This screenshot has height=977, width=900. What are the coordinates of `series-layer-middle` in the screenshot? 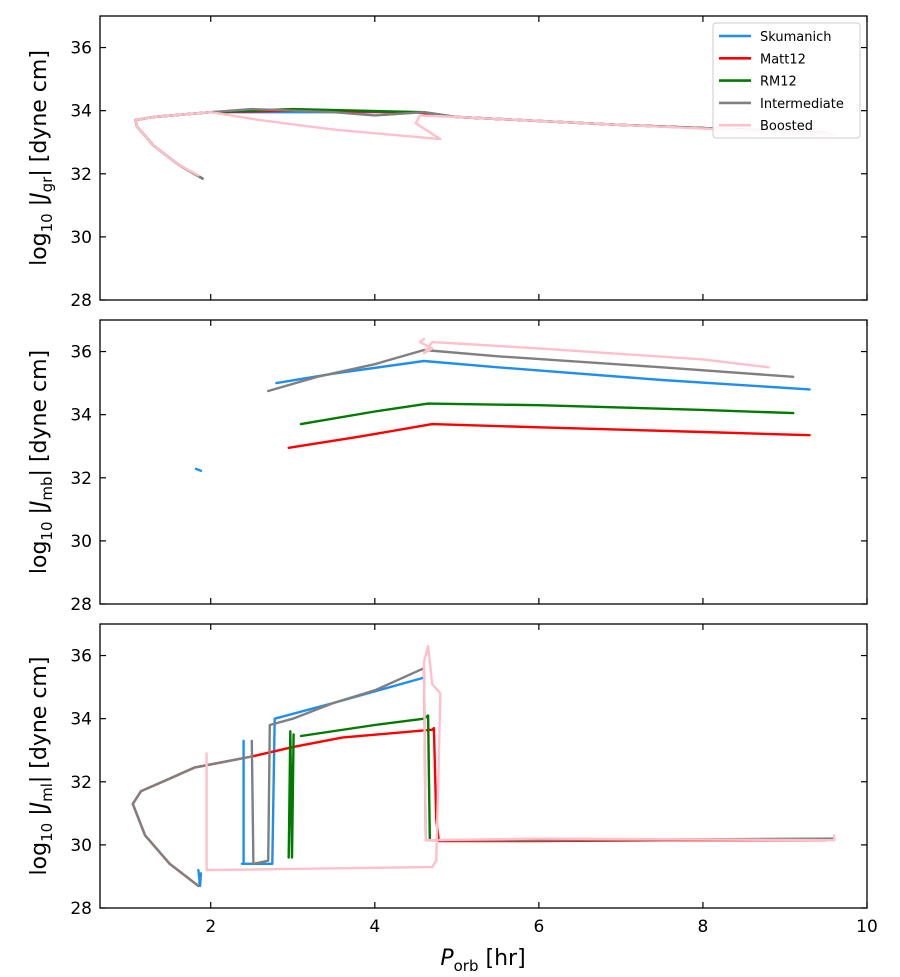 It's located at (502, 404).